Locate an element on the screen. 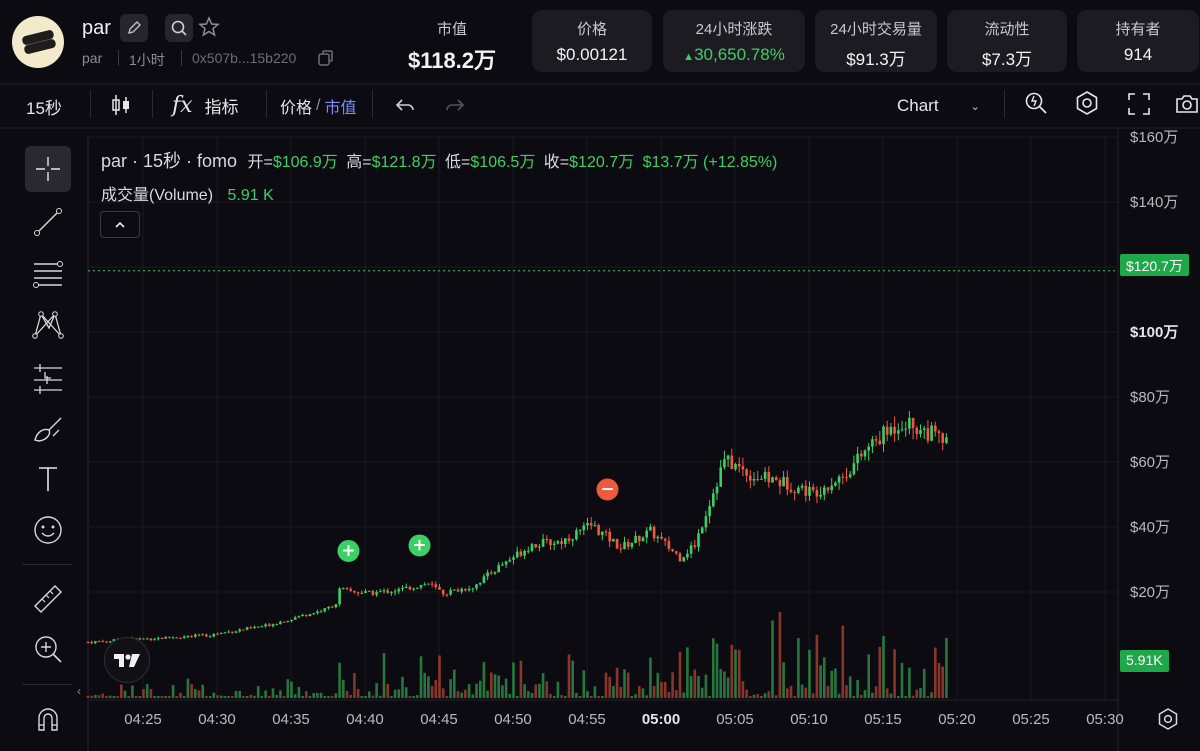 This screenshot has height=751, width=1200. emoji-icon is located at coordinates (48, 530).